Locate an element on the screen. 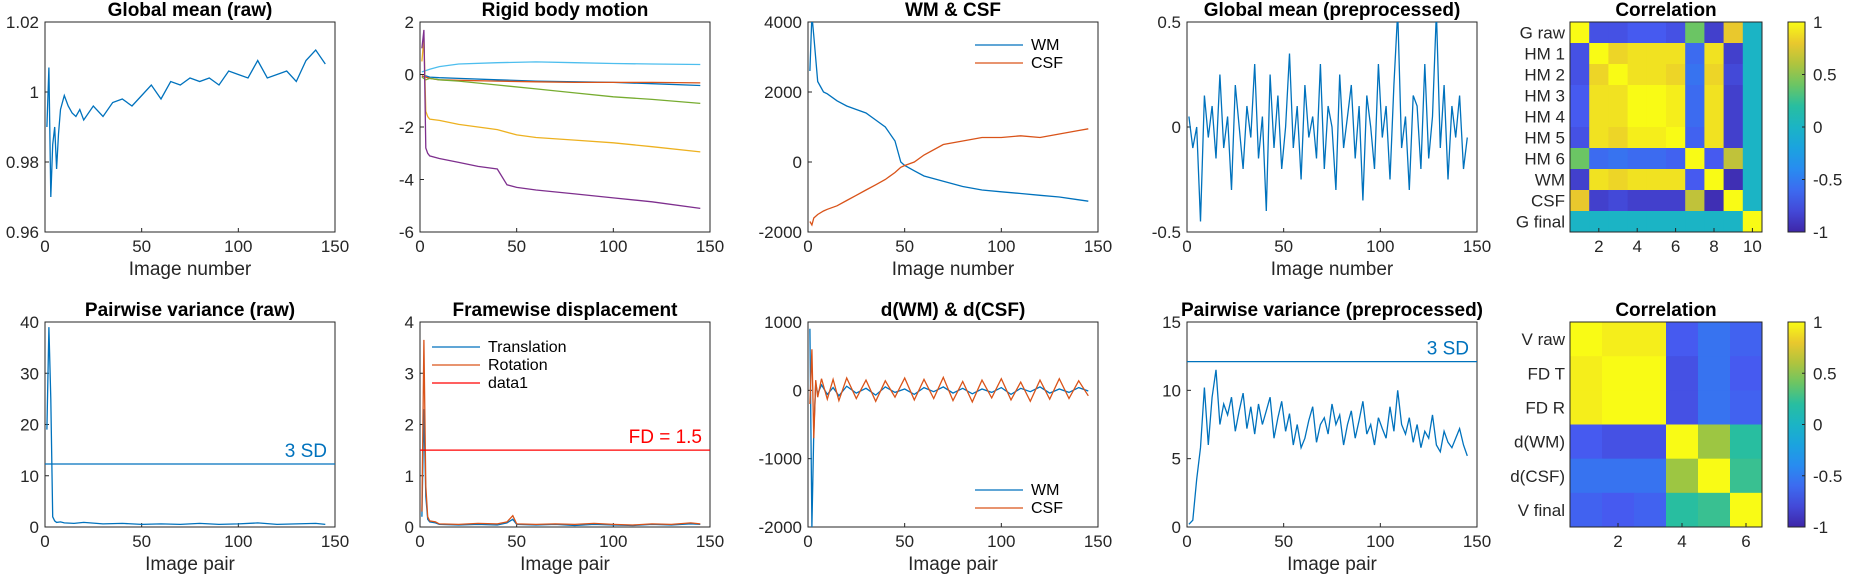 This screenshot has height=586, width=1849. legend-label: Rotation is located at coordinates (518, 365).